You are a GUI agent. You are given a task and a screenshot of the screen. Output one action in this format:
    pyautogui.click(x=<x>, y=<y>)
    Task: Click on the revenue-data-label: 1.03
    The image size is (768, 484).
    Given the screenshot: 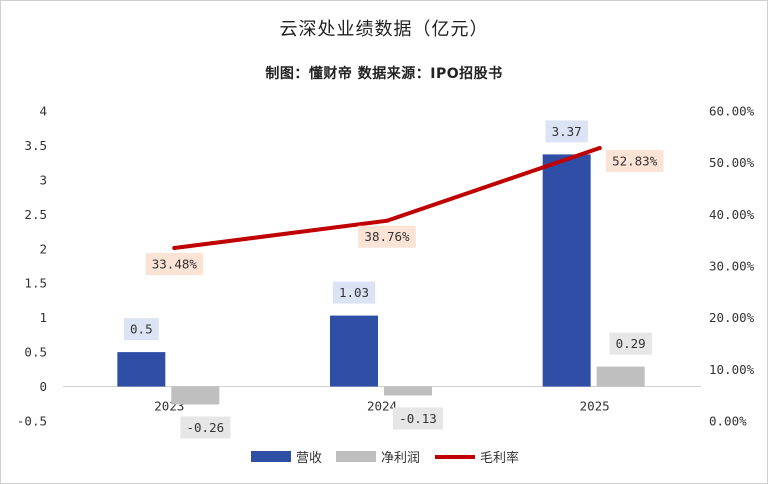 What is the action you would take?
    pyautogui.click(x=354, y=292)
    